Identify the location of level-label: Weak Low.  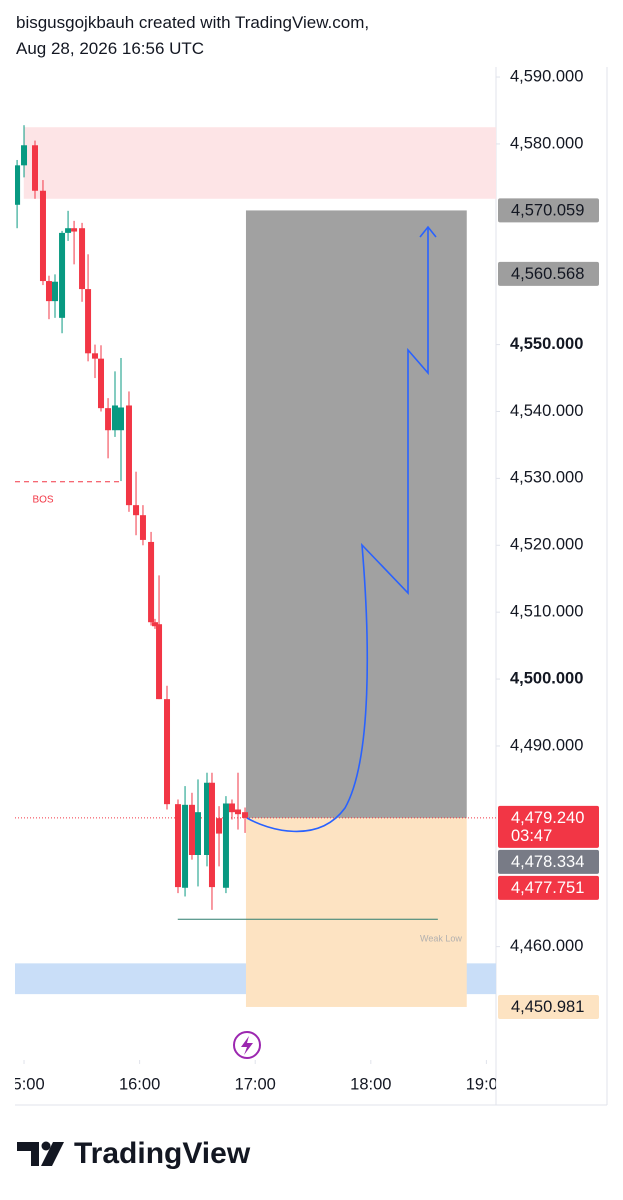
(441, 939).